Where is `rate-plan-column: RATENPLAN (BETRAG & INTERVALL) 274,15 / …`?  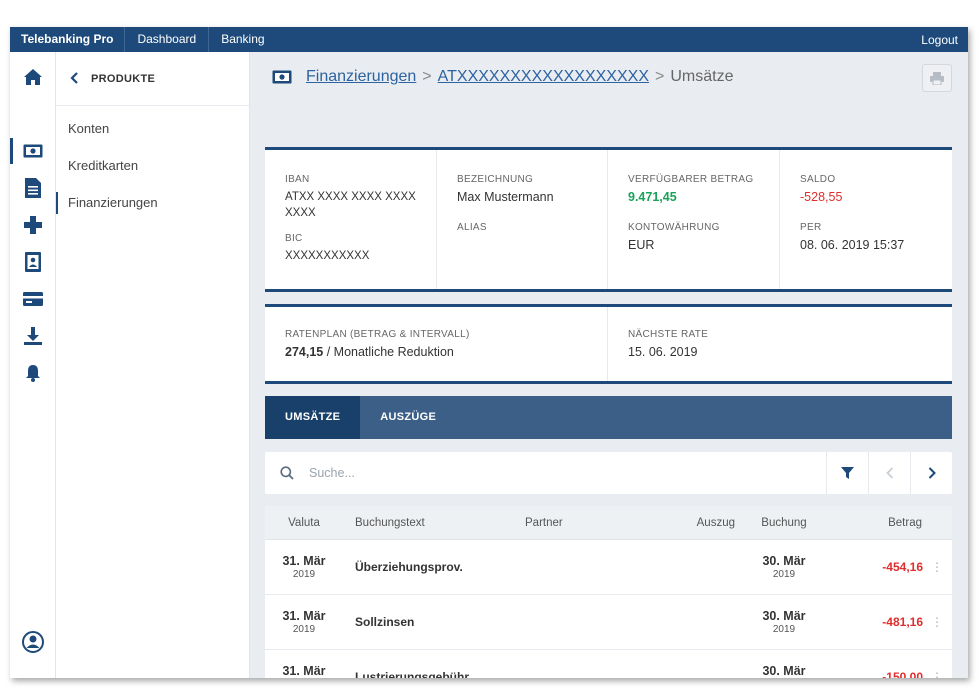
rate-plan-column: RATENPLAN (BETRAG & INTERVALL) 274,15 / … is located at coordinates (436, 344).